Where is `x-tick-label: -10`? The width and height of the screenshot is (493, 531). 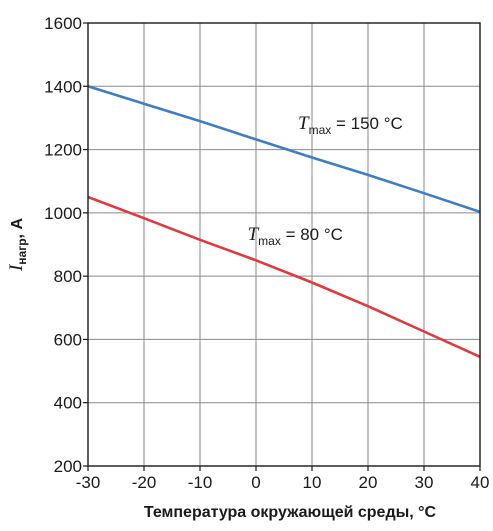 x-tick-label: -10 is located at coordinates (200, 482).